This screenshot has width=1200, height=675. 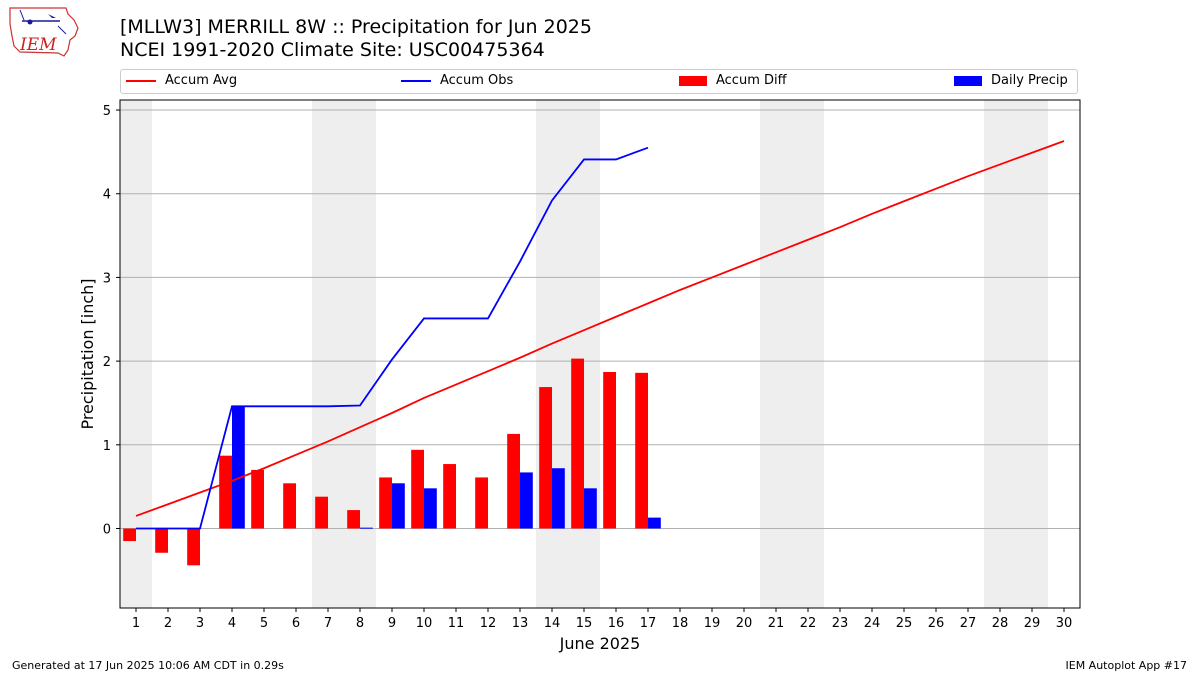 What do you see at coordinates (776, 623) in the screenshot?
I see `x-tick-label: 21` at bounding box center [776, 623].